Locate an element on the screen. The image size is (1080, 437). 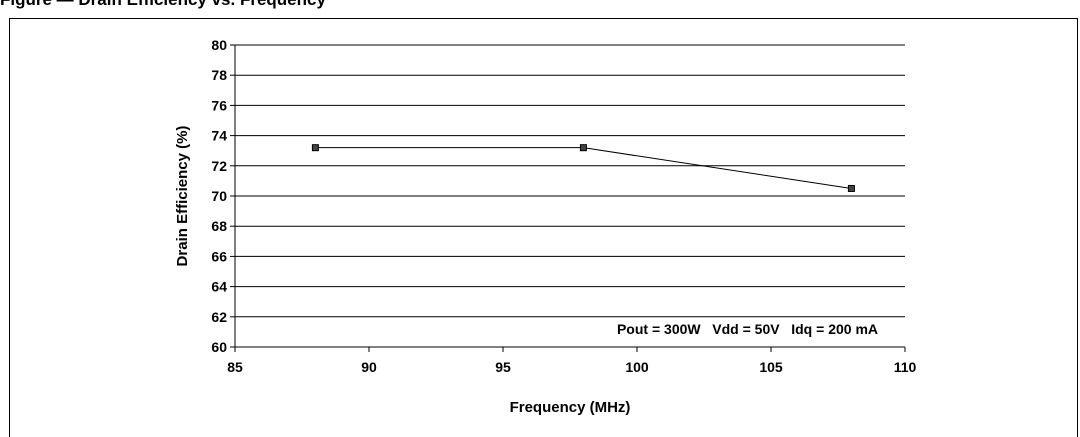
tick-label-y-62: 62 is located at coordinates (219, 317).